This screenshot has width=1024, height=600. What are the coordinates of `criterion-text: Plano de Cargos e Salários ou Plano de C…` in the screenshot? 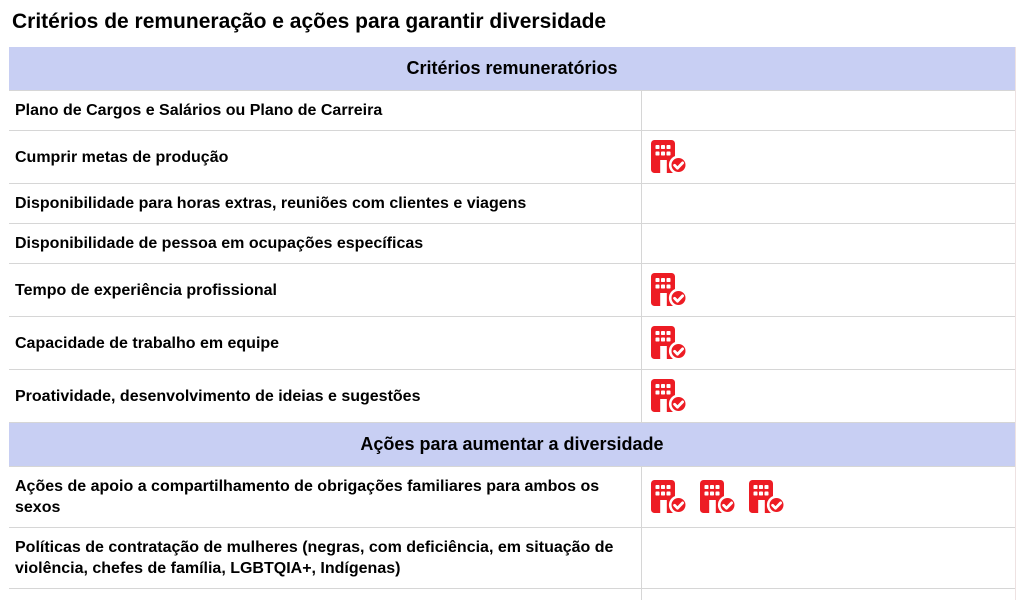 It's located at (325, 110).